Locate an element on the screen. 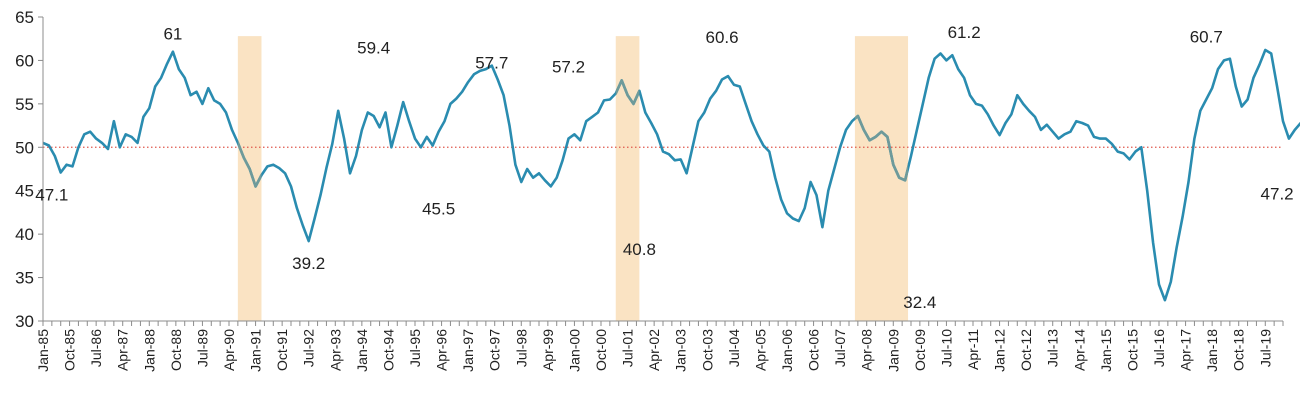  x-tick-label: Oct-18 is located at coordinates (1239, 350).